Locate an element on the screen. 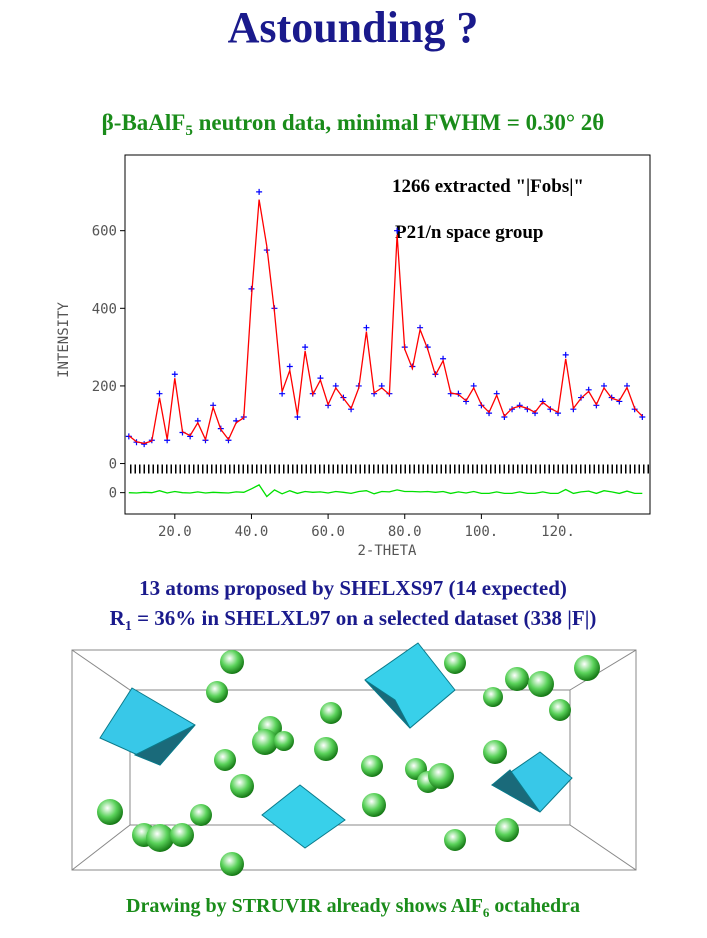  subtitle-part: β-BaAlF is located at coordinates (144, 122).